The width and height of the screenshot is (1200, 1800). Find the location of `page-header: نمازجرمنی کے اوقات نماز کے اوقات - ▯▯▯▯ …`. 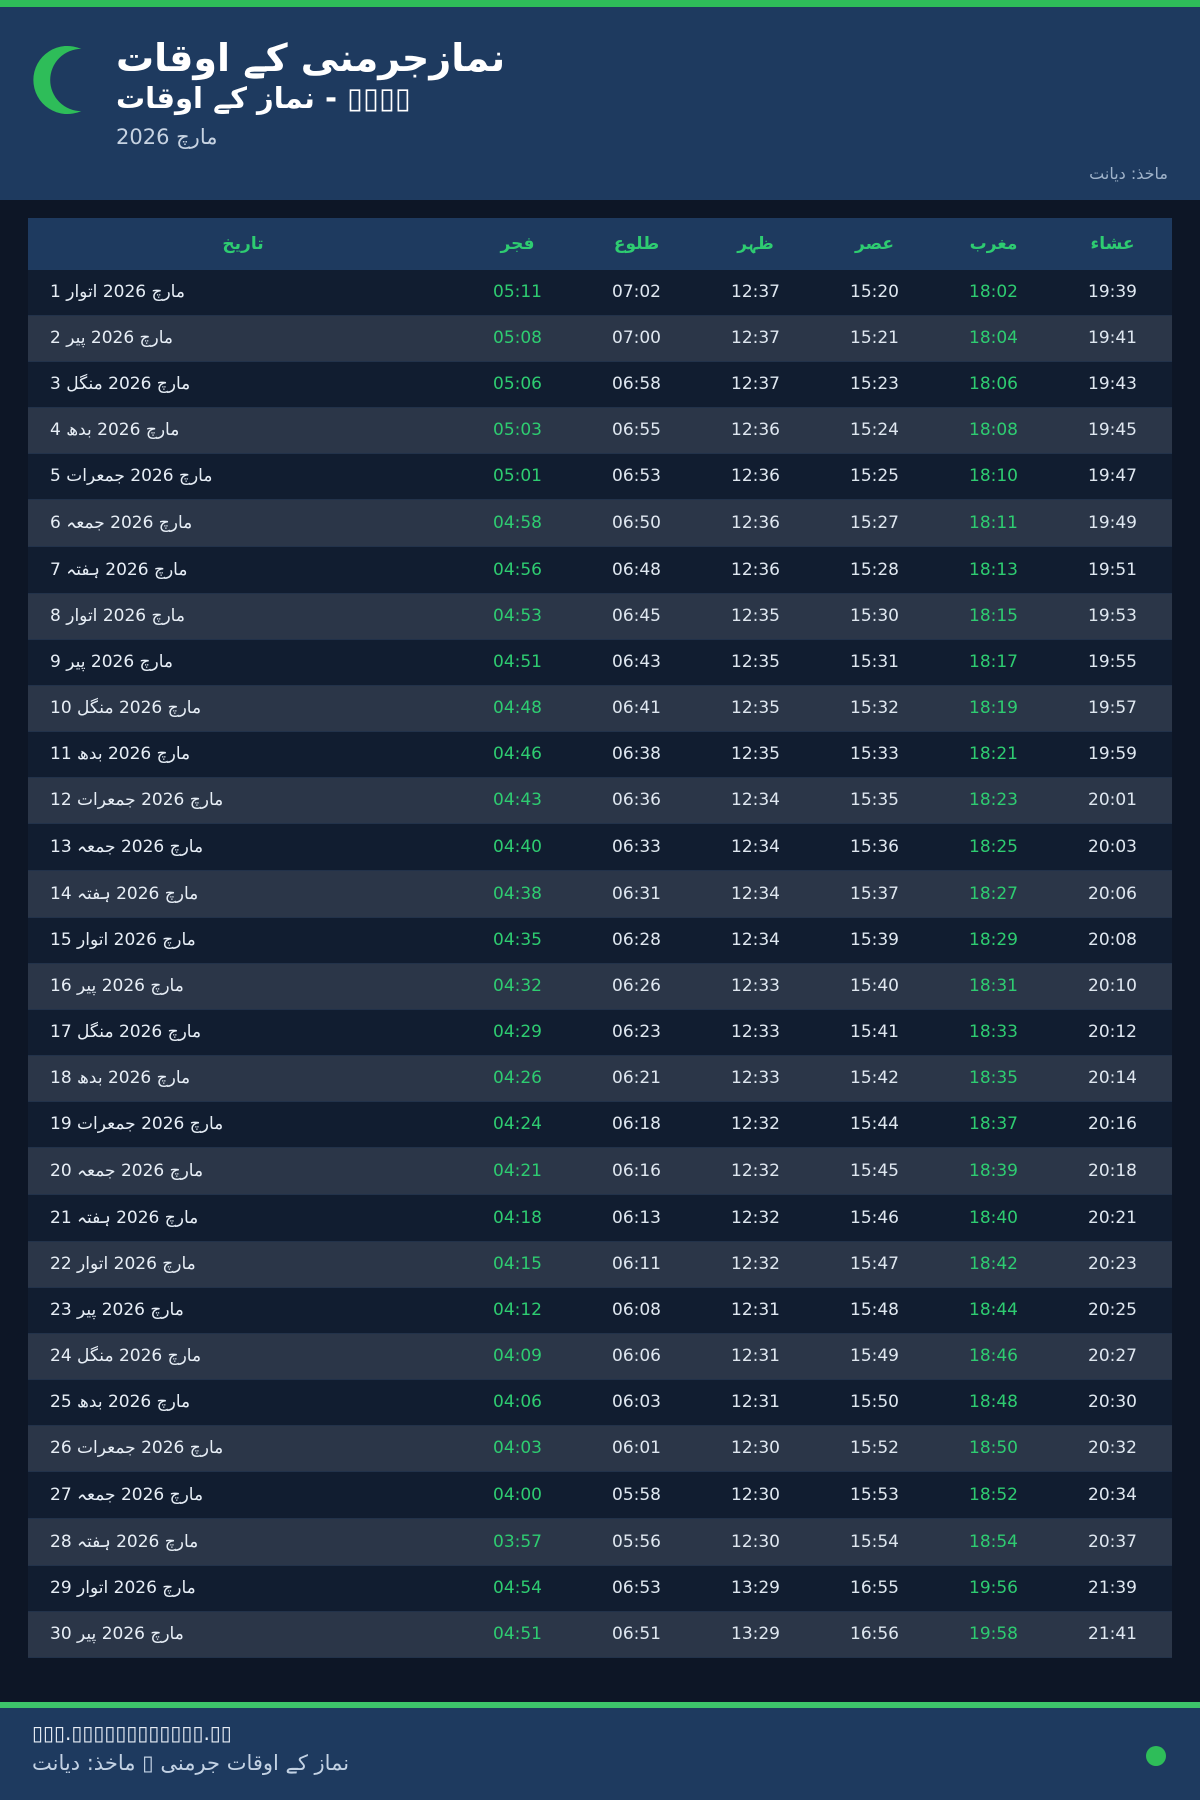

page-header: نمازجرمنی کے اوقات نماز کے اوقات - ▯▯▯▯ … is located at coordinates (600, 103).